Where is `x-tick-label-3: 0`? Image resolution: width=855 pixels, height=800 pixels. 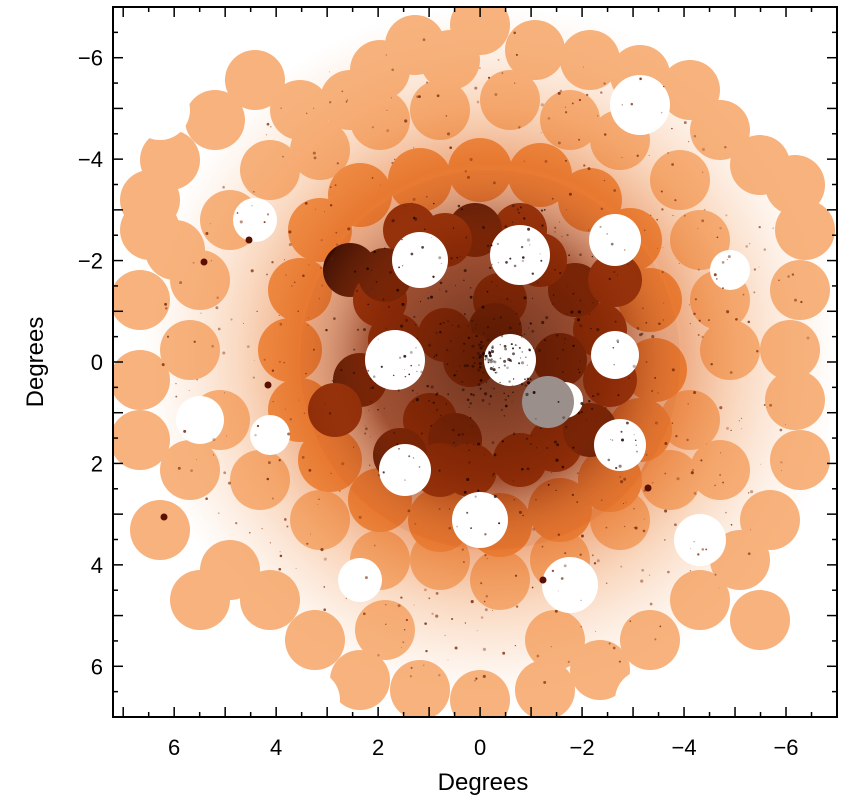
x-tick-label-3: 0 is located at coordinates (480, 747).